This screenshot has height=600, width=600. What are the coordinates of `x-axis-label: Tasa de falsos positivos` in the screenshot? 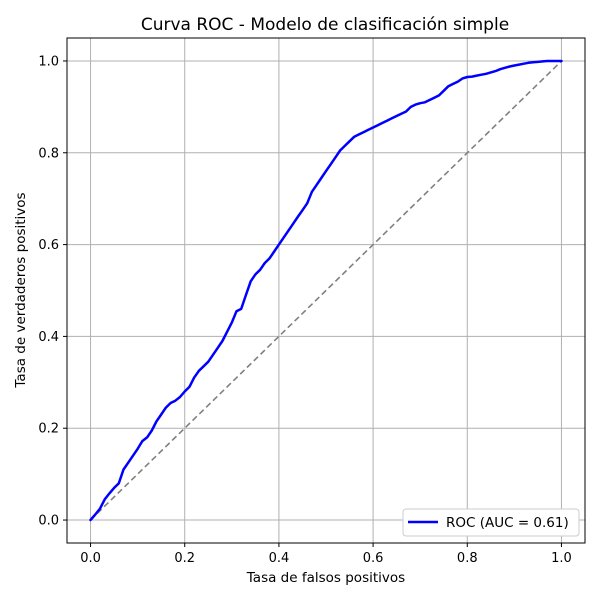 It's located at (325, 578).